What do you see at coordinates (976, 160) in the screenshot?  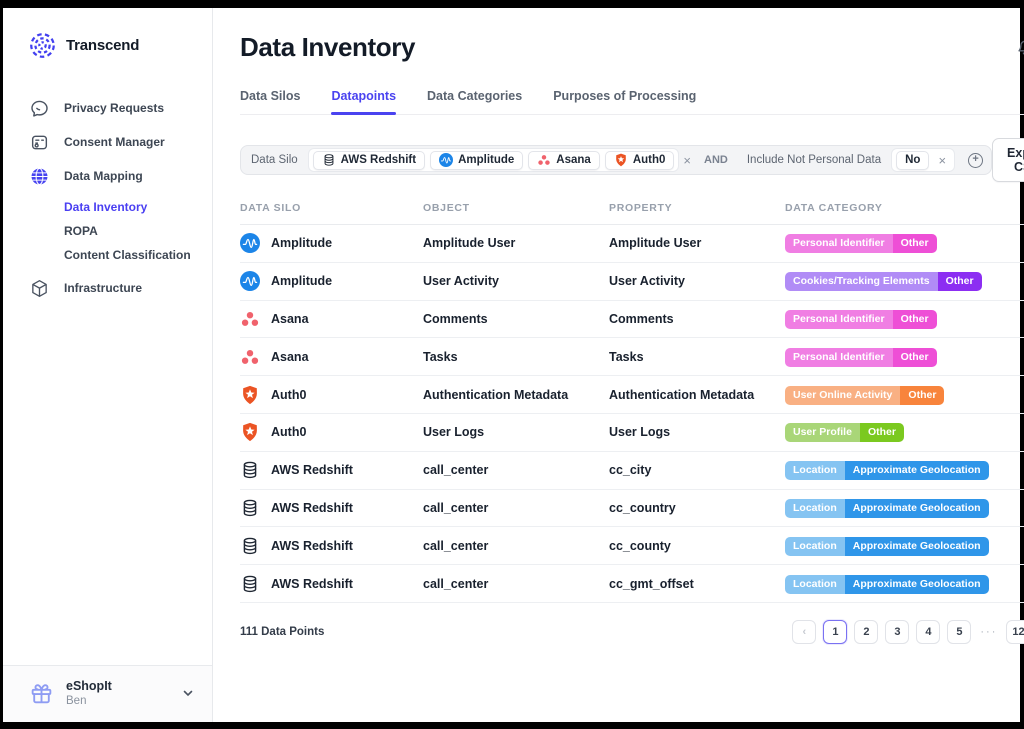 I see `add-filter-button: +` at bounding box center [976, 160].